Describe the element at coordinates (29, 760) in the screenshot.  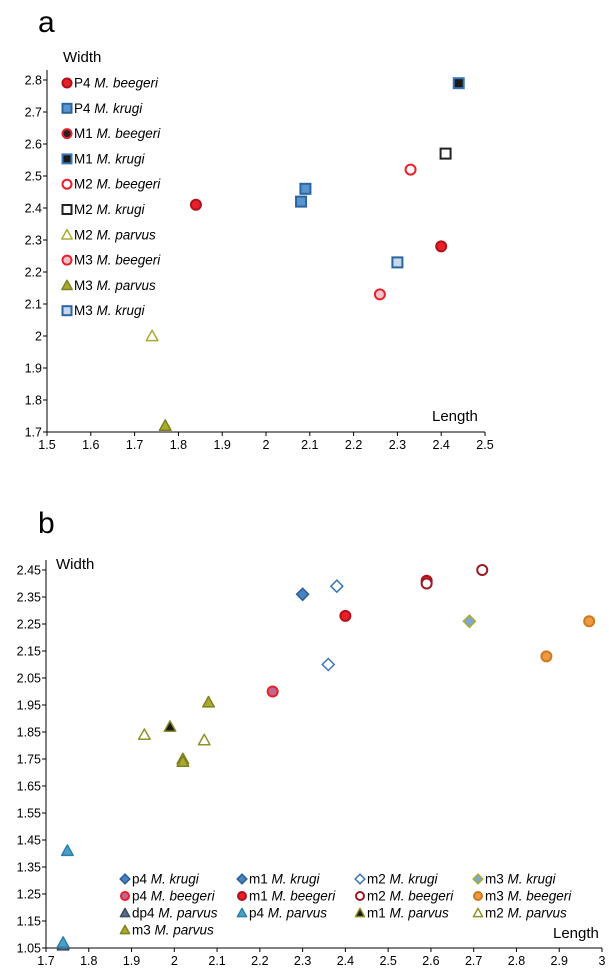
I see `y-tick-label: 1.75` at that location.